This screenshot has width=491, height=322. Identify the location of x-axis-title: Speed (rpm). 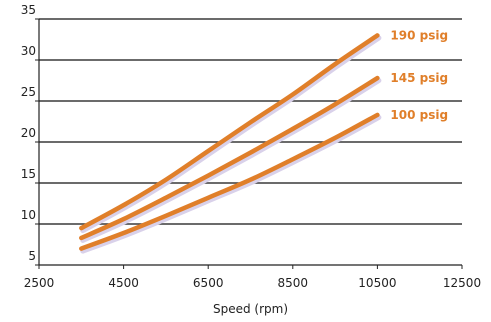
(250, 309).